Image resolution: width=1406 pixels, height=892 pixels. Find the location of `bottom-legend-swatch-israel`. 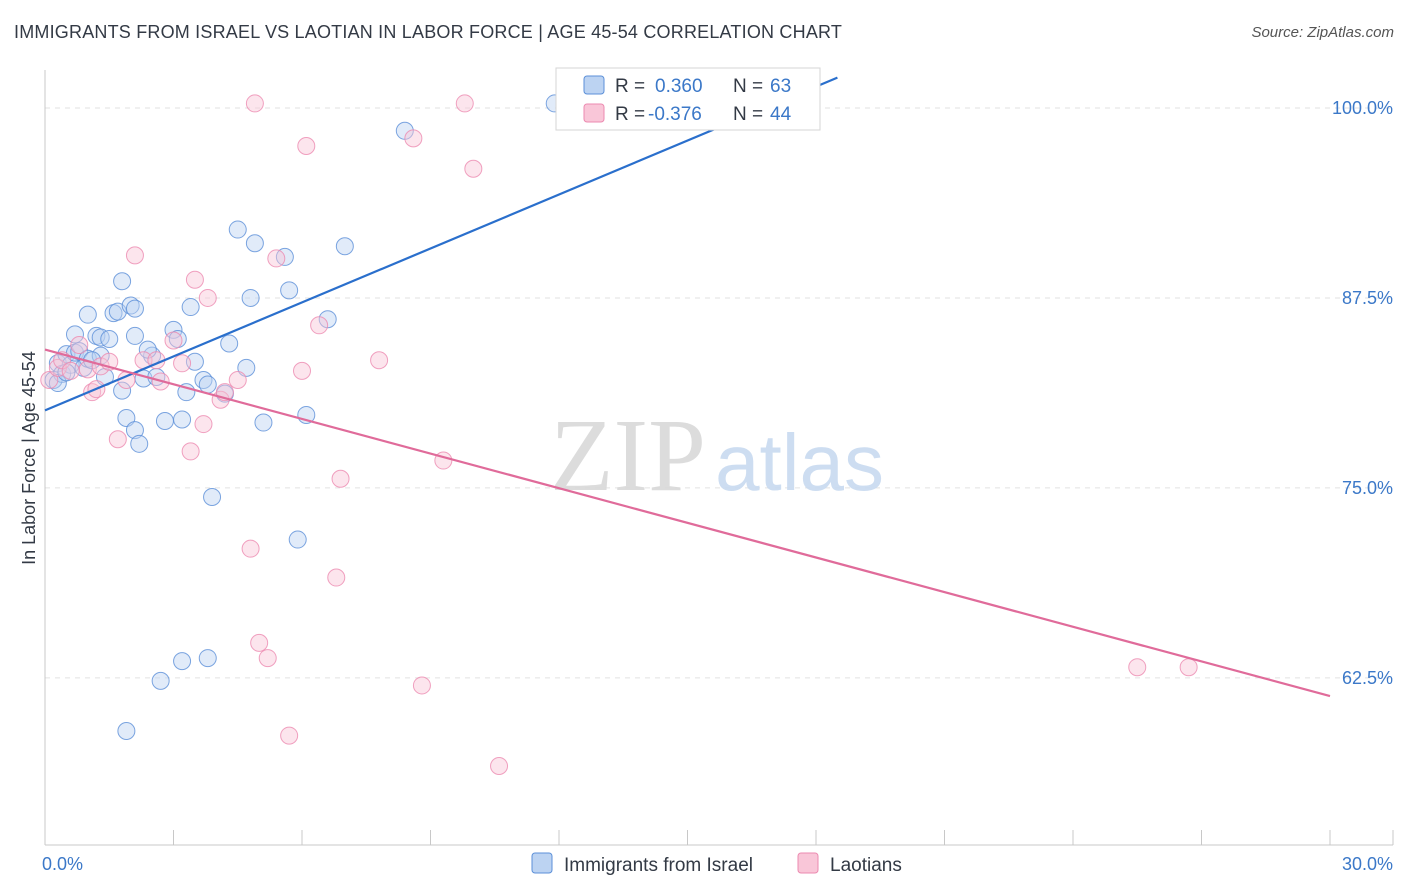

bottom-legend-swatch-israel is located at coordinates (542, 863).